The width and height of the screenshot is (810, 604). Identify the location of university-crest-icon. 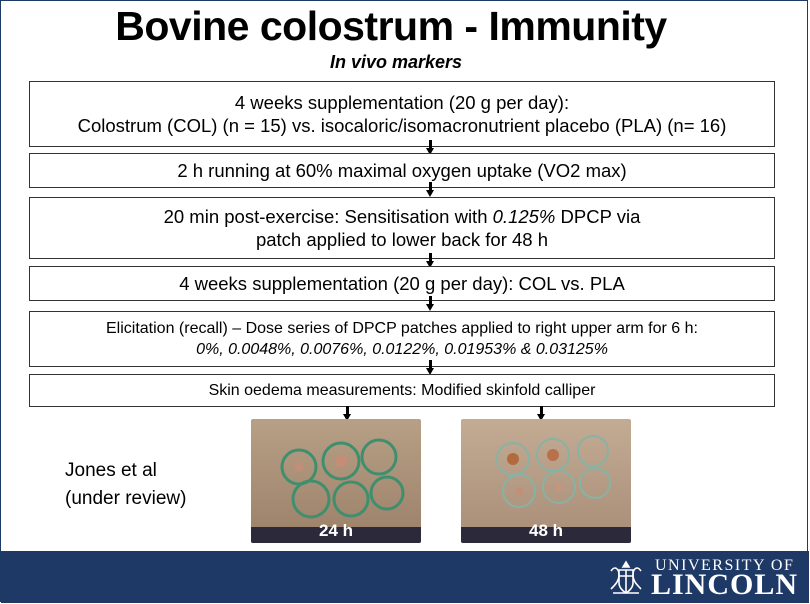
(626, 577).